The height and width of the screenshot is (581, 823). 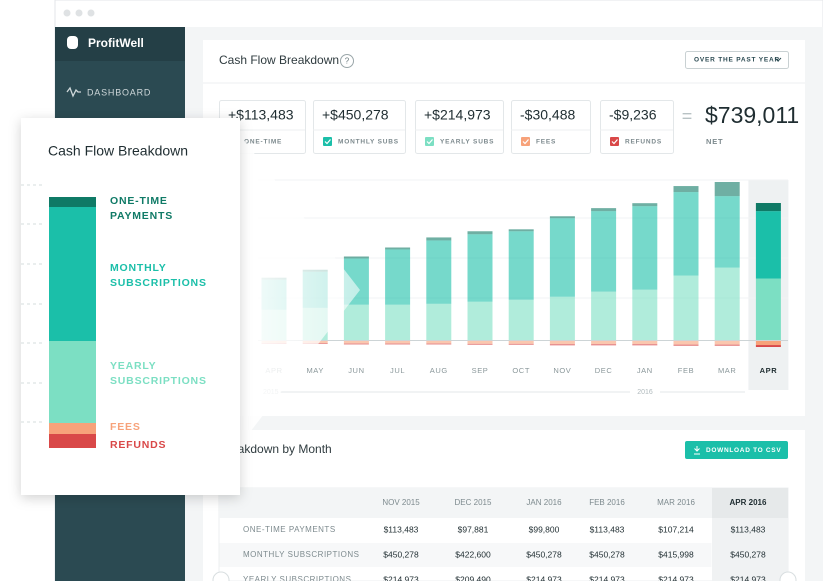 I want to click on help-text: ?, so click(x=347, y=61).